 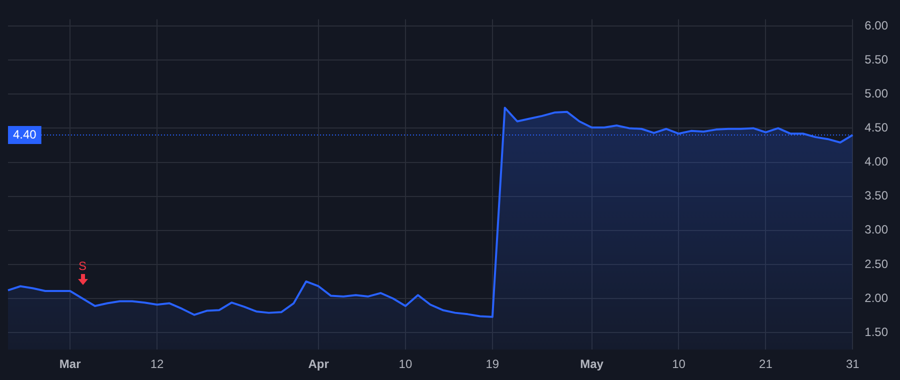 What do you see at coordinates (876, 263) in the screenshot?
I see `y-tick-label: 2.50` at bounding box center [876, 263].